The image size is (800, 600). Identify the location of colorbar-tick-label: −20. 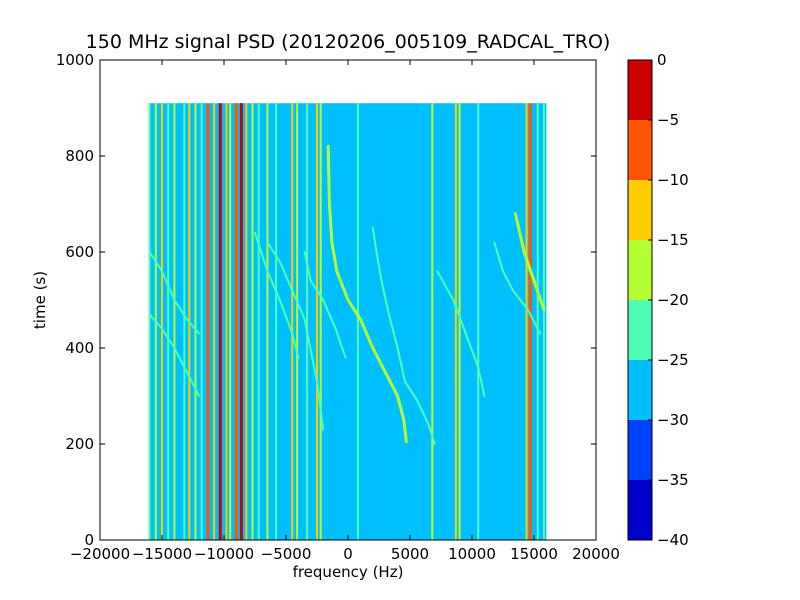
(673, 300).